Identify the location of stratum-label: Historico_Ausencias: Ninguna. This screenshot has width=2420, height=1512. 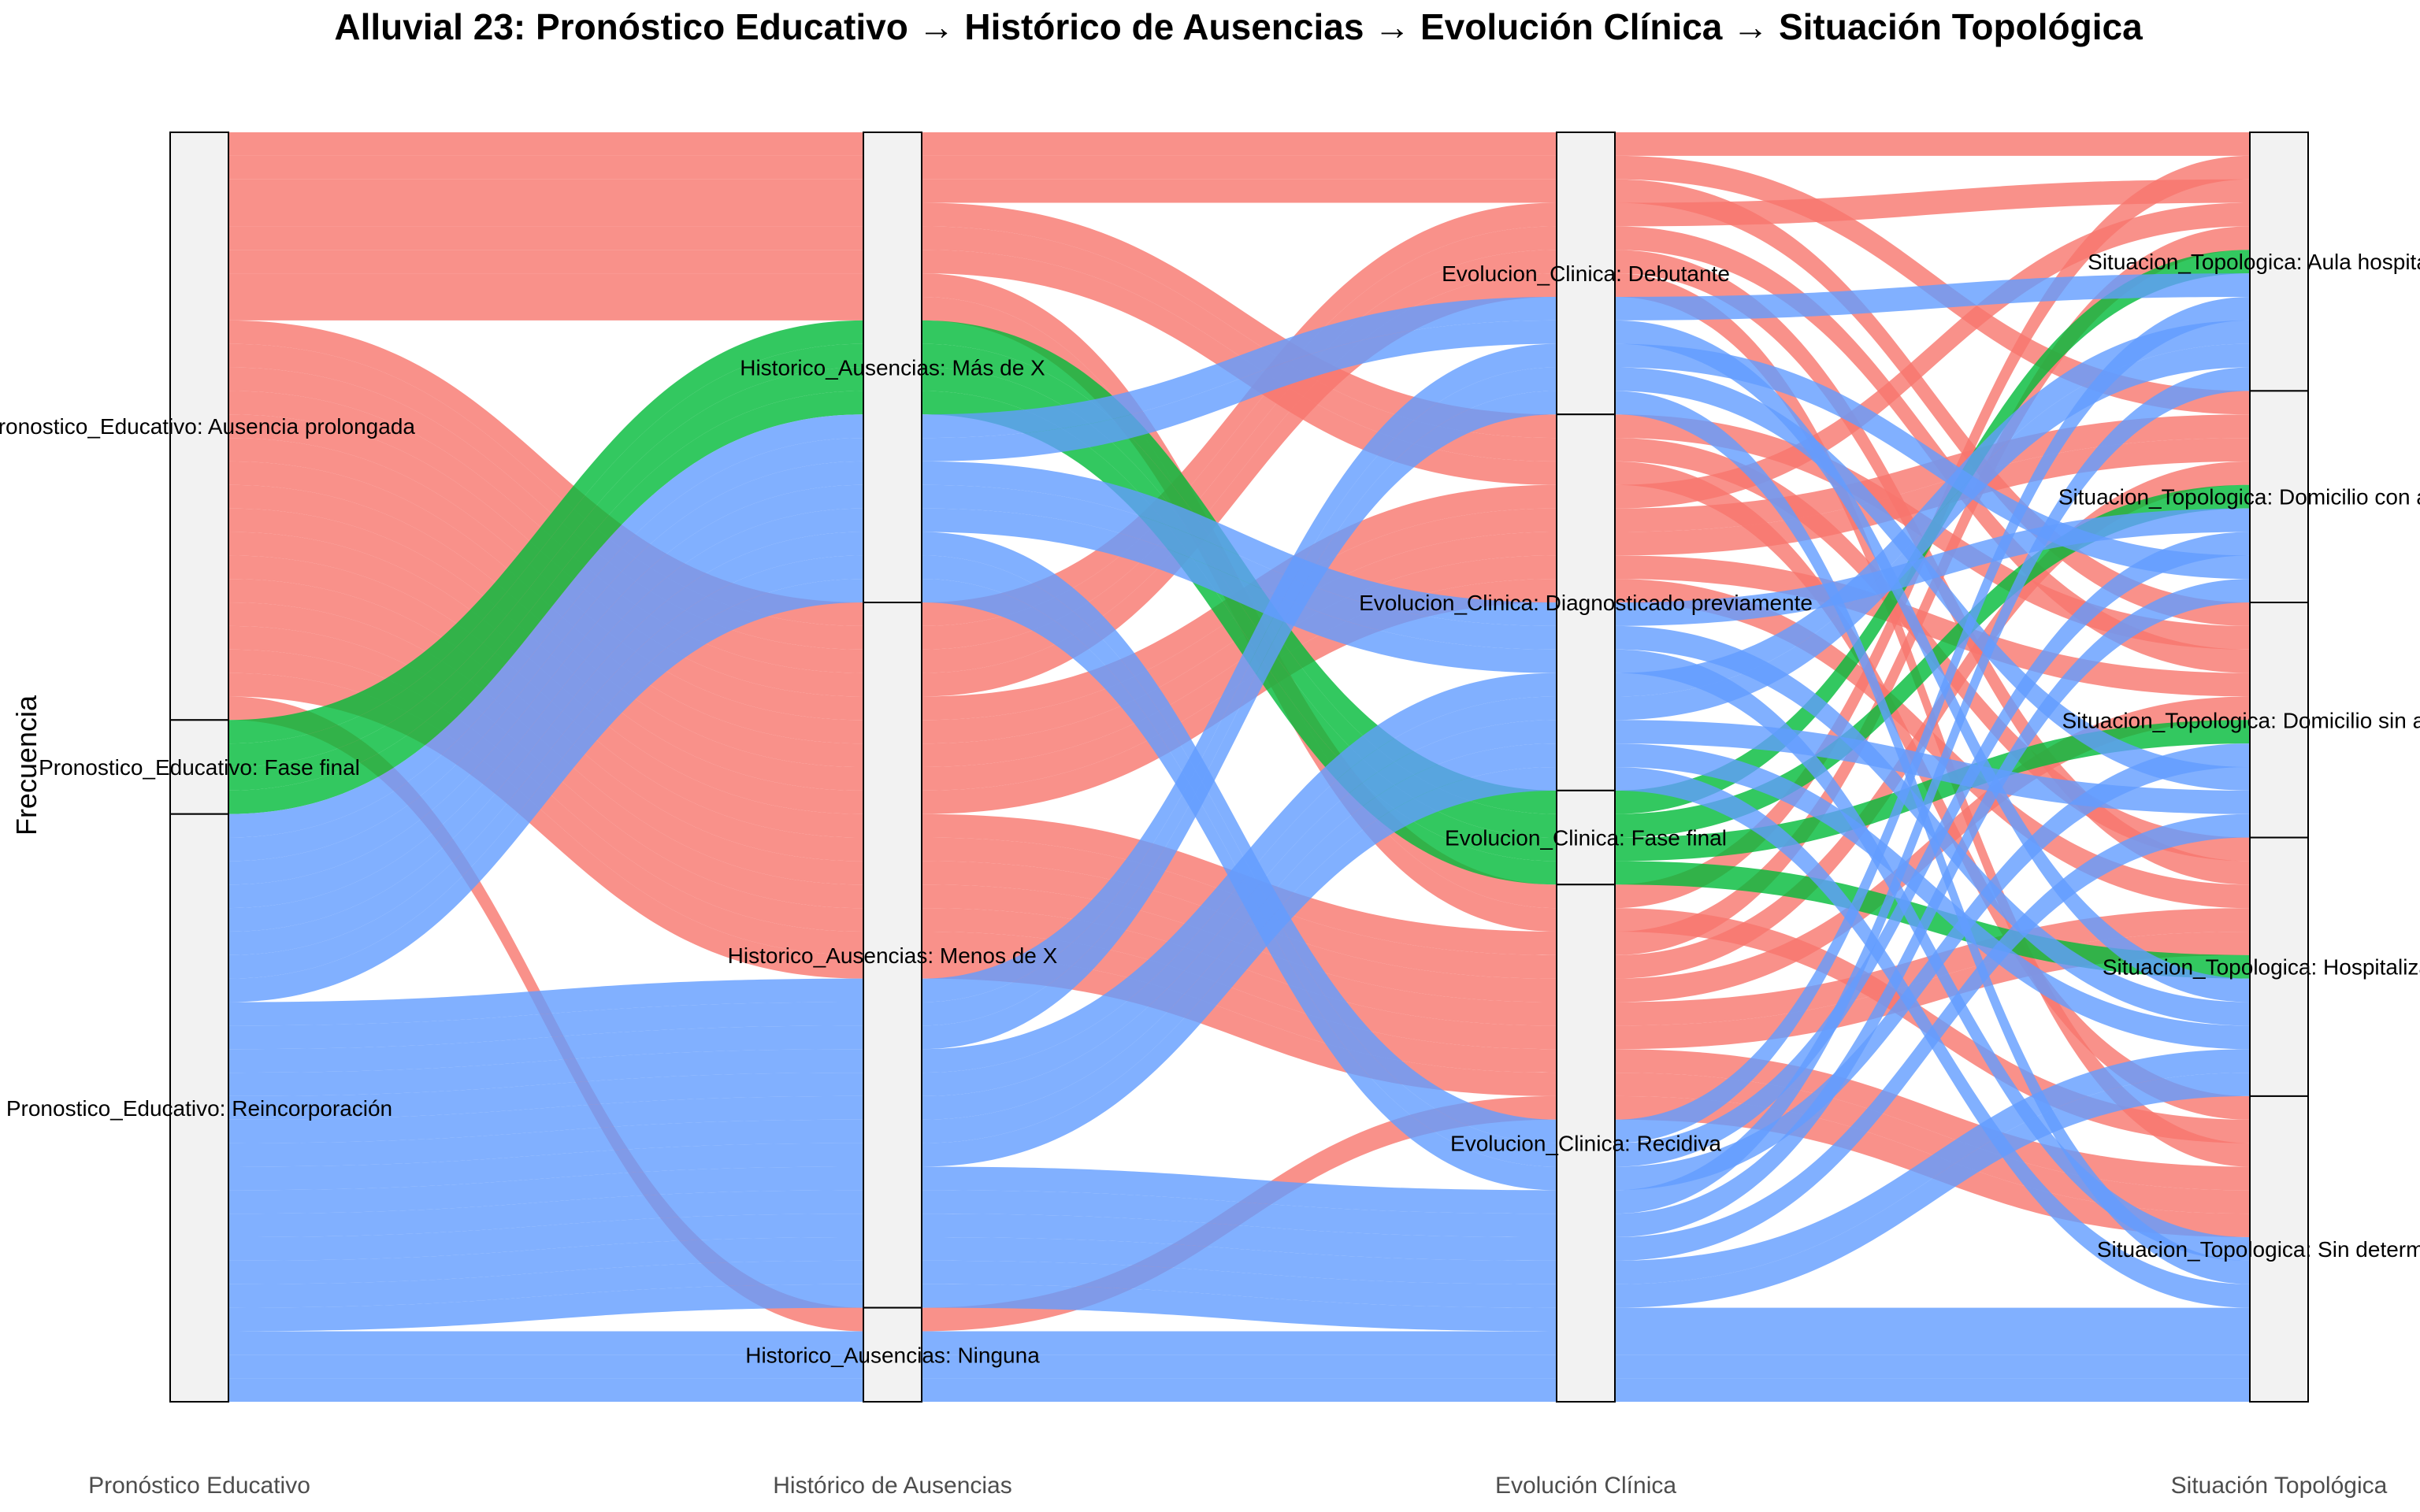
(892, 1355).